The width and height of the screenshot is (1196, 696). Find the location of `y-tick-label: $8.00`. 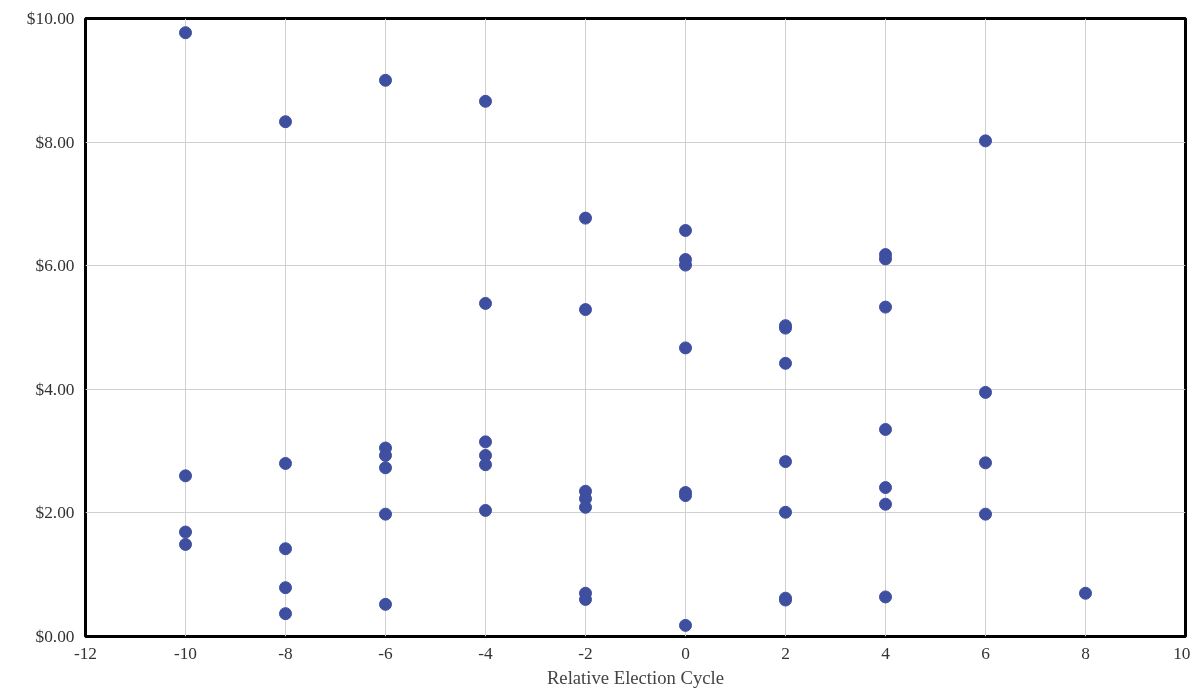

y-tick-label: $8.00 is located at coordinates (55, 142).